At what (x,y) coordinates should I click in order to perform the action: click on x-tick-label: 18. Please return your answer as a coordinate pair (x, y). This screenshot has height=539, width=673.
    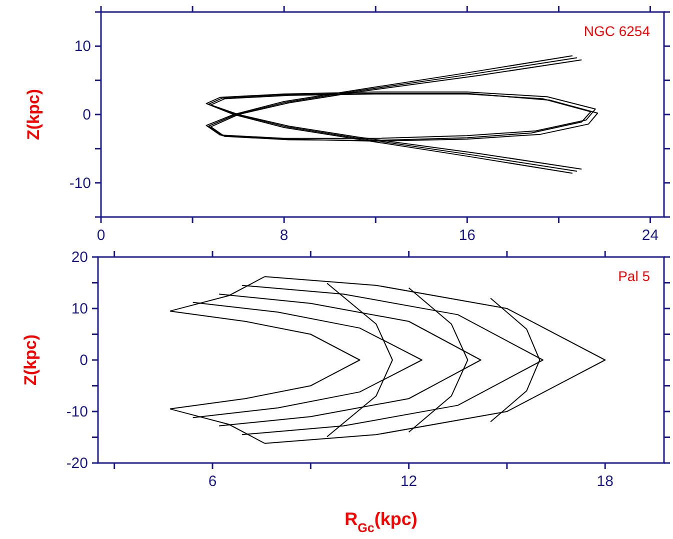
    Looking at the image, I should click on (605, 481).